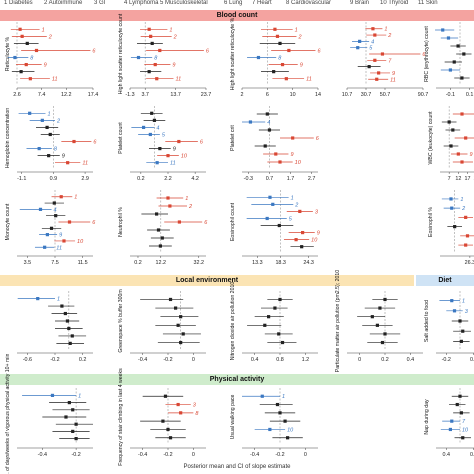 The image size is (474, 474). Describe the element at coordinates (291, 155) in the screenshot. I see `point-label: 9` at that location.